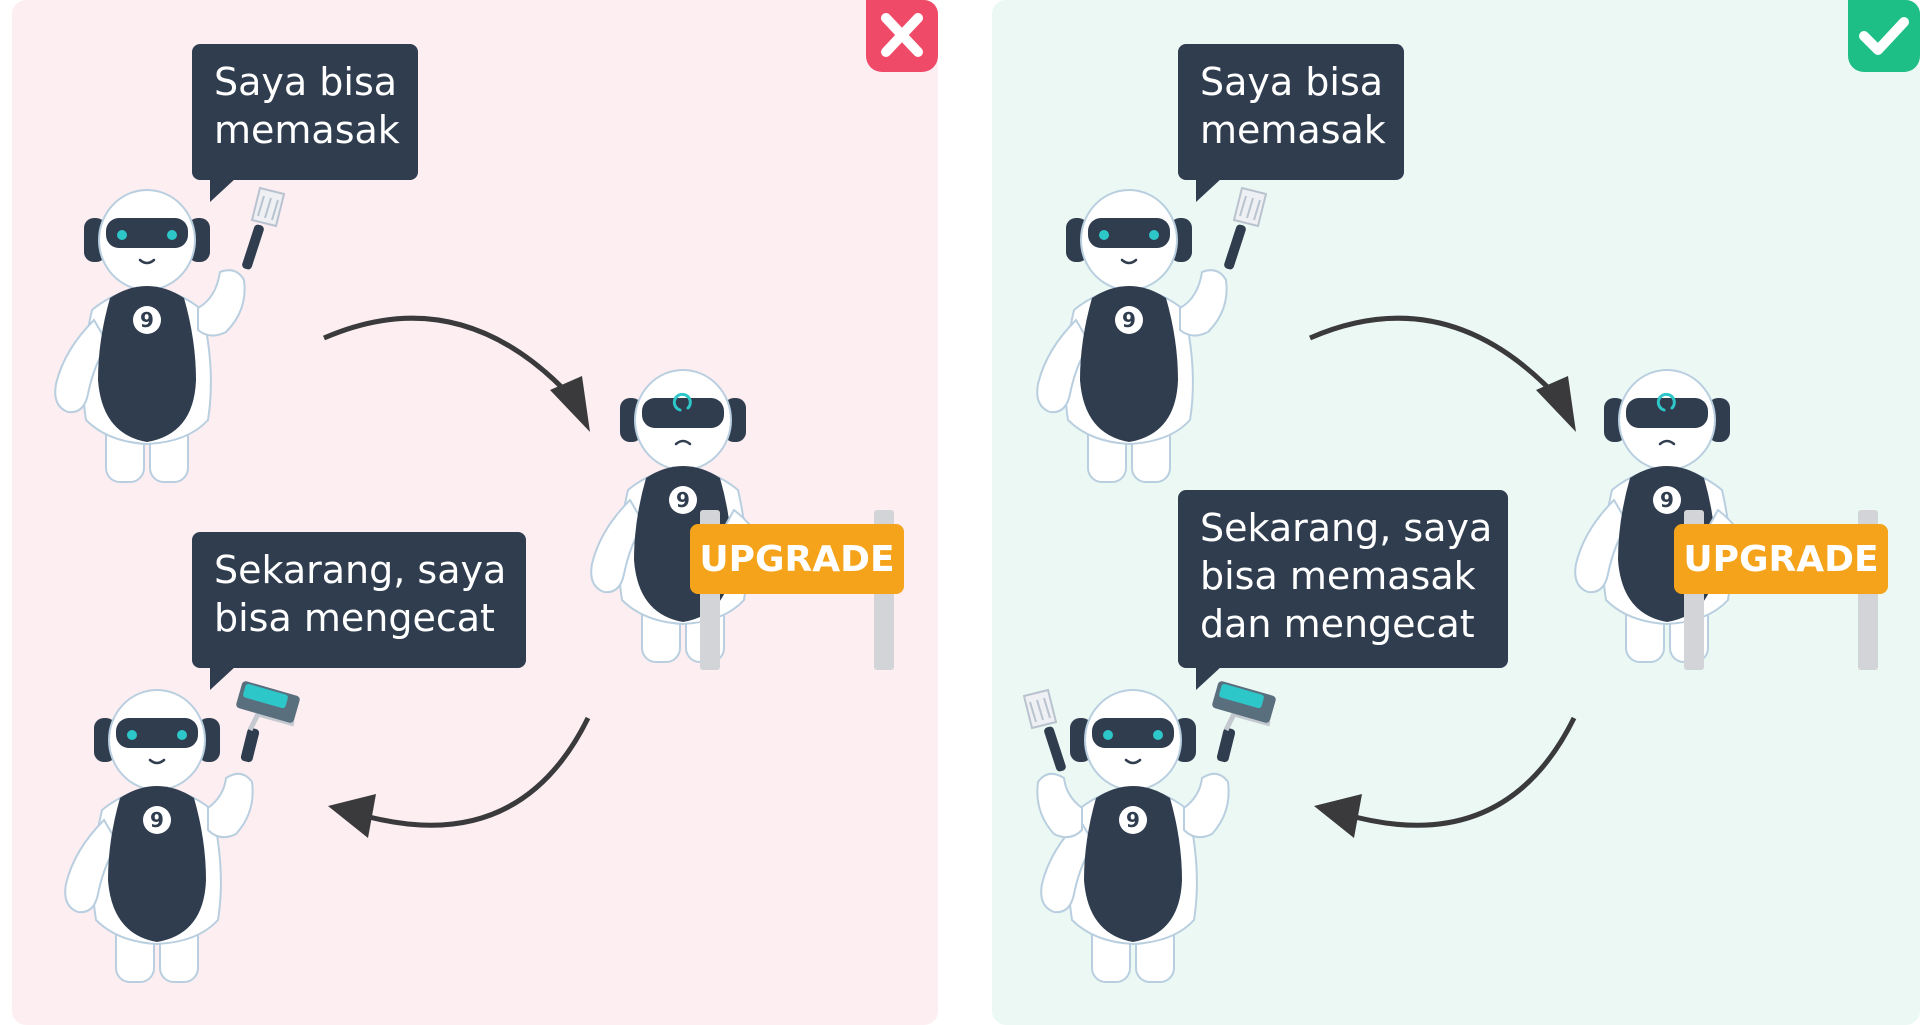 This screenshot has height=1025, width=1920. What do you see at coordinates (1133, 835) in the screenshot?
I see `robot-cooking-and-painting: 9` at bounding box center [1133, 835].